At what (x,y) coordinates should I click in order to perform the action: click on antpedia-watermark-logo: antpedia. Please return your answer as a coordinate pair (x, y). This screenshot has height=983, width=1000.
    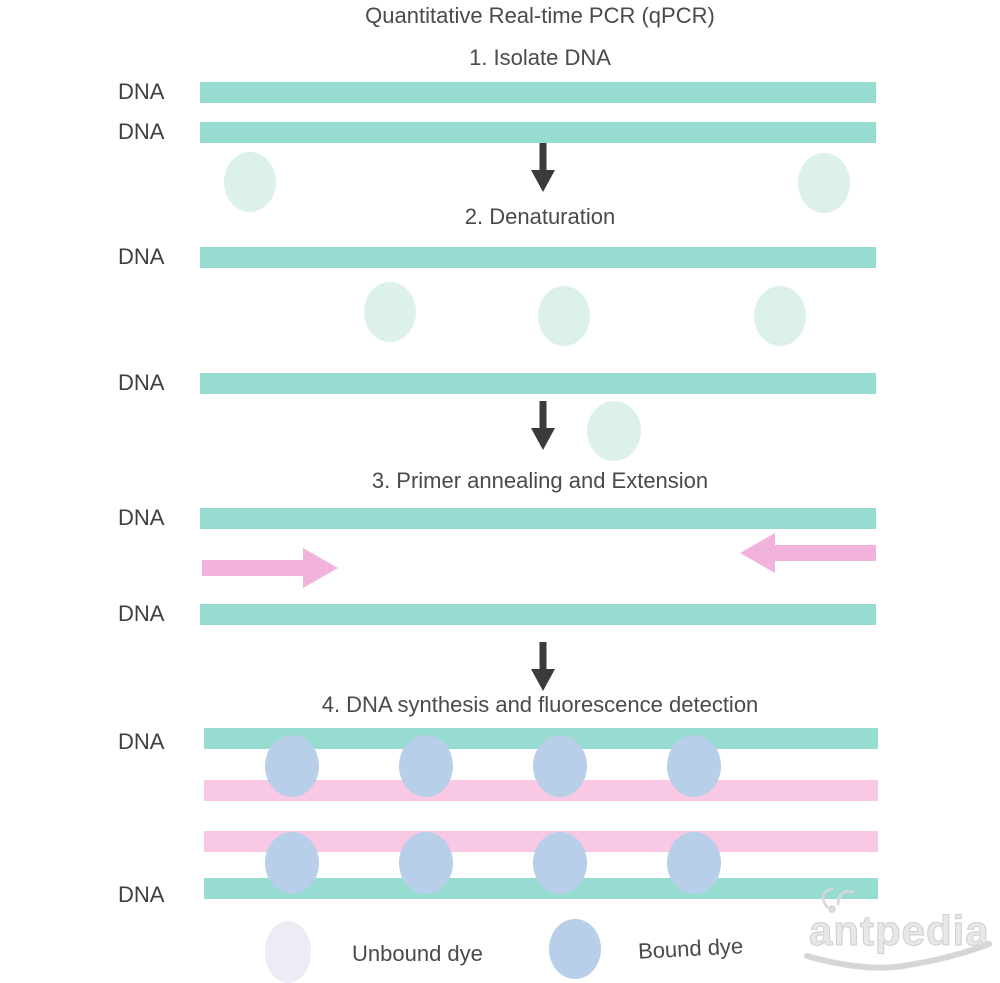
    Looking at the image, I should click on (898, 929).